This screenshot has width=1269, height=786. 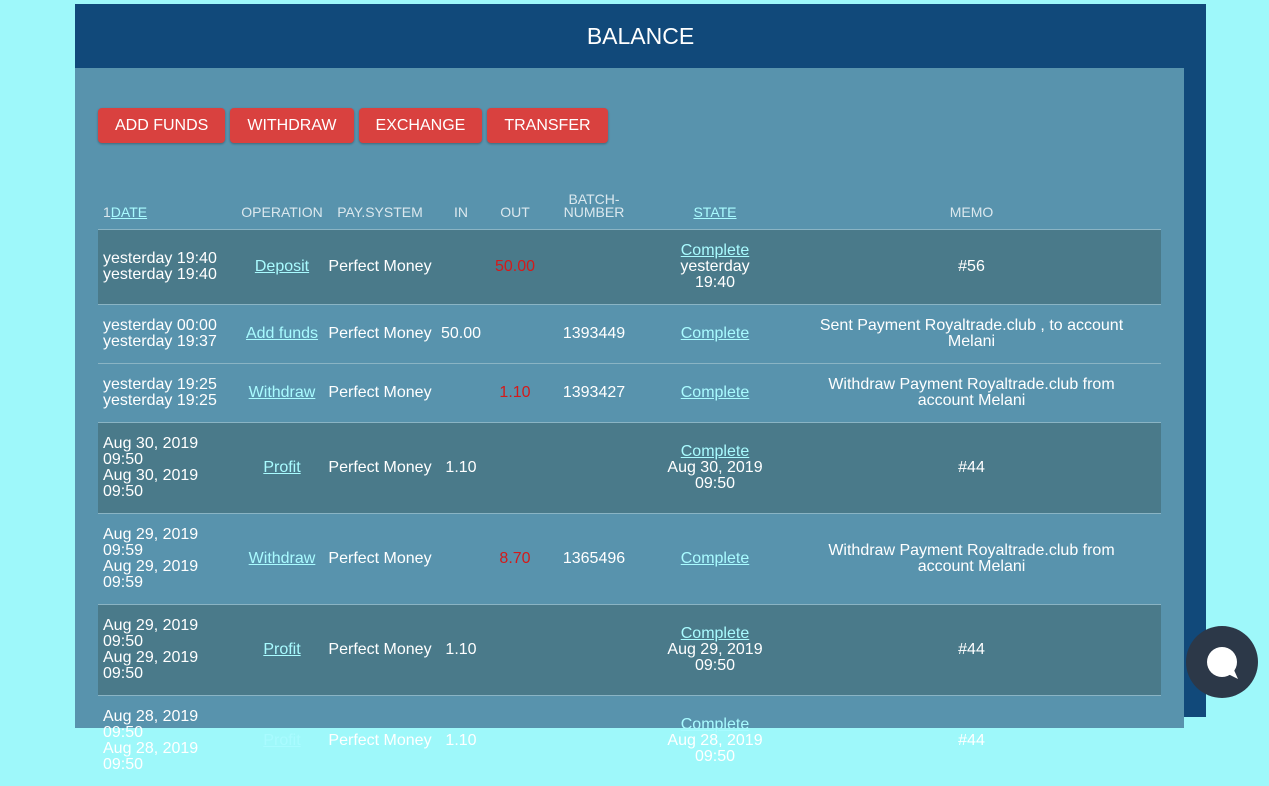 What do you see at coordinates (165, 484) in the screenshot?
I see `date: Aug 30, 2019 09:50` at bounding box center [165, 484].